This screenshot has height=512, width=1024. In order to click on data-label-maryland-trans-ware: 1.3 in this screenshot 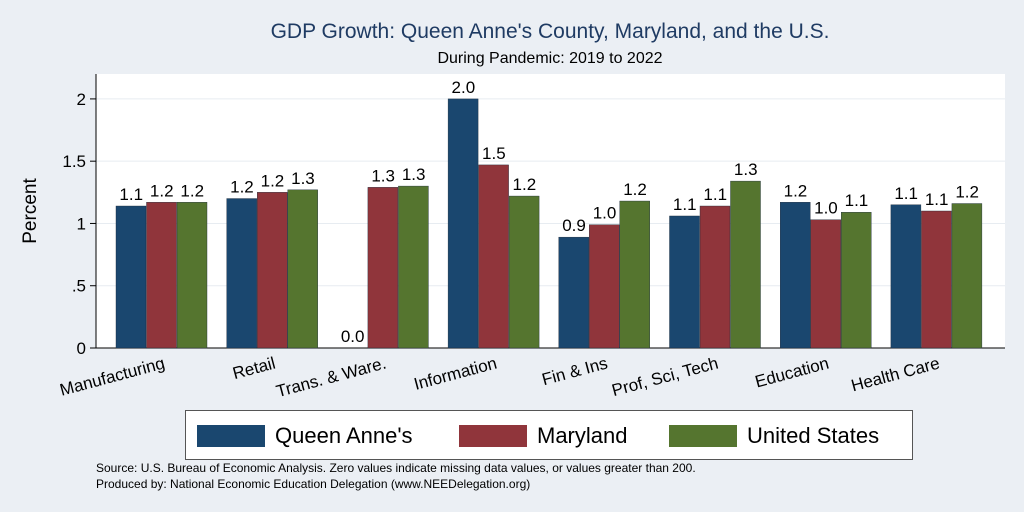, I will do `click(383, 175)`.